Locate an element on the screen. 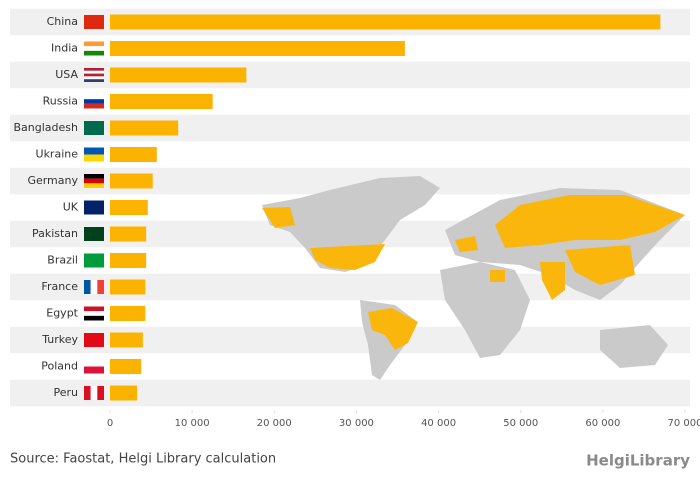 This screenshot has width=700, height=483. x-tick-label: 10 000 is located at coordinates (192, 423).